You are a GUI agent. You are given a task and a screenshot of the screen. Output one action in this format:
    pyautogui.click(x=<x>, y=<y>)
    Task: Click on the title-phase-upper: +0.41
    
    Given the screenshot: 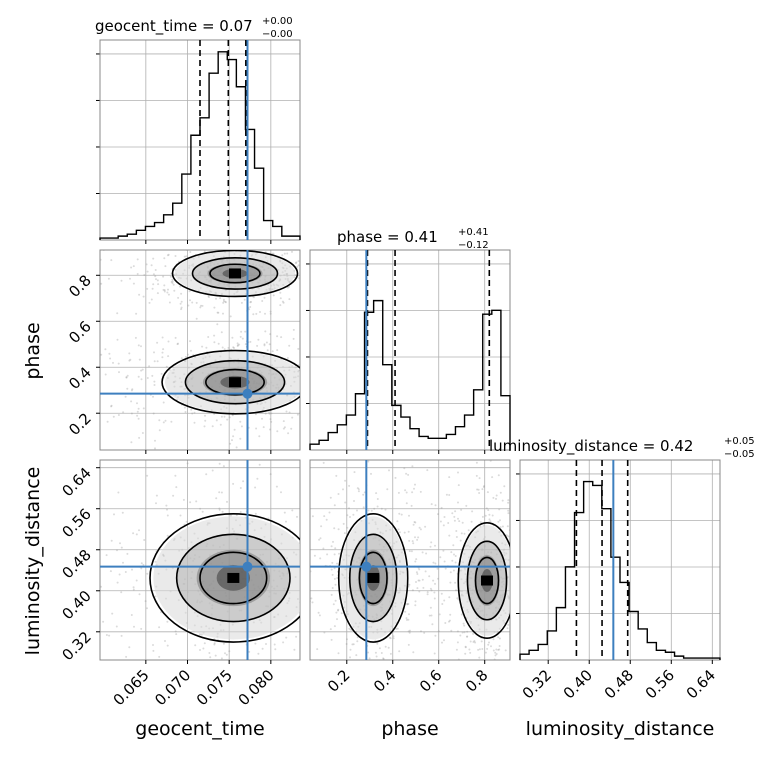 What is the action you would take?
    pyautogui.click(x=473, y=232)
    